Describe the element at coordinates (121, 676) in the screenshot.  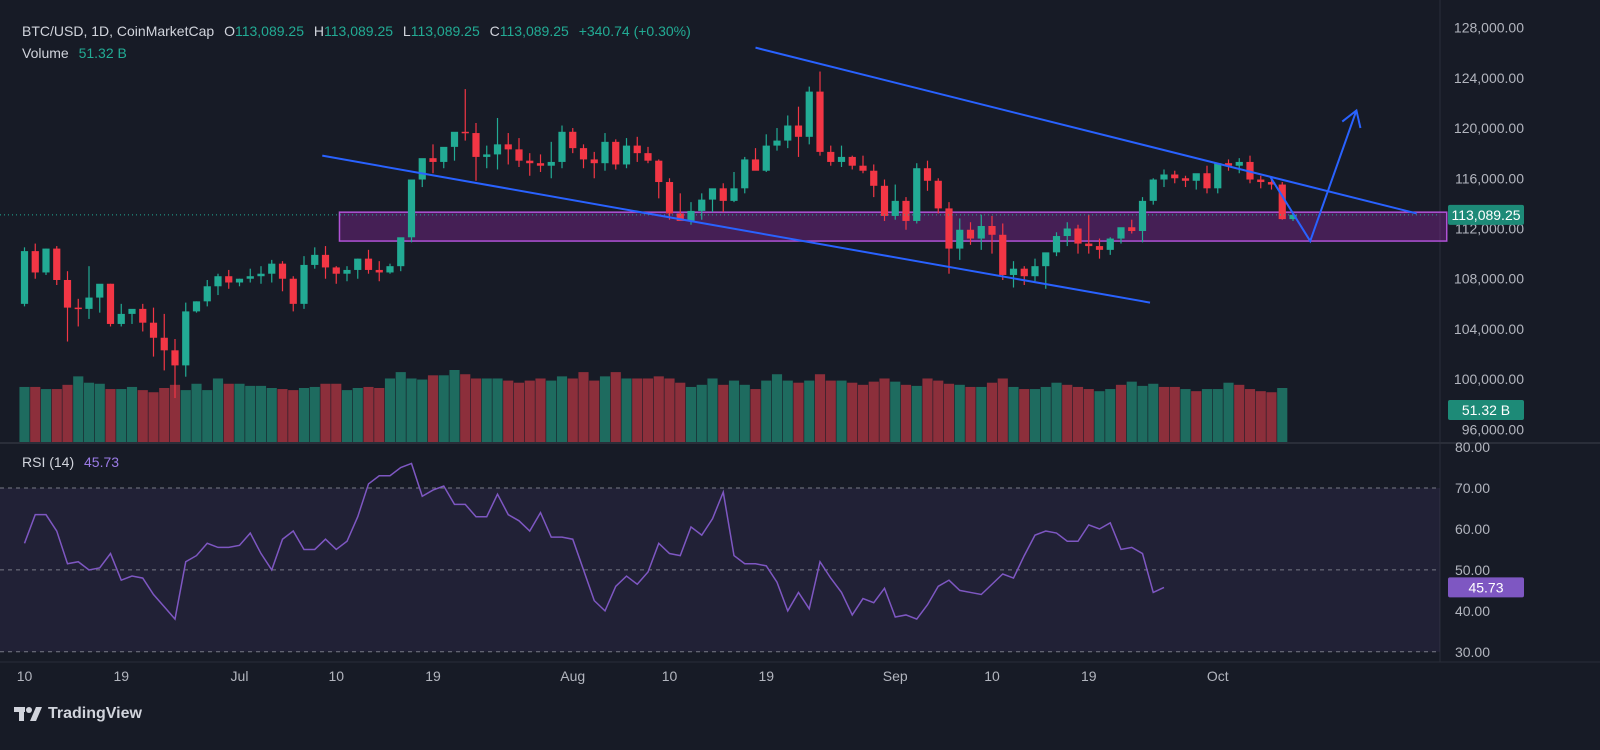
I see `time-tick-label: 19` at that location.